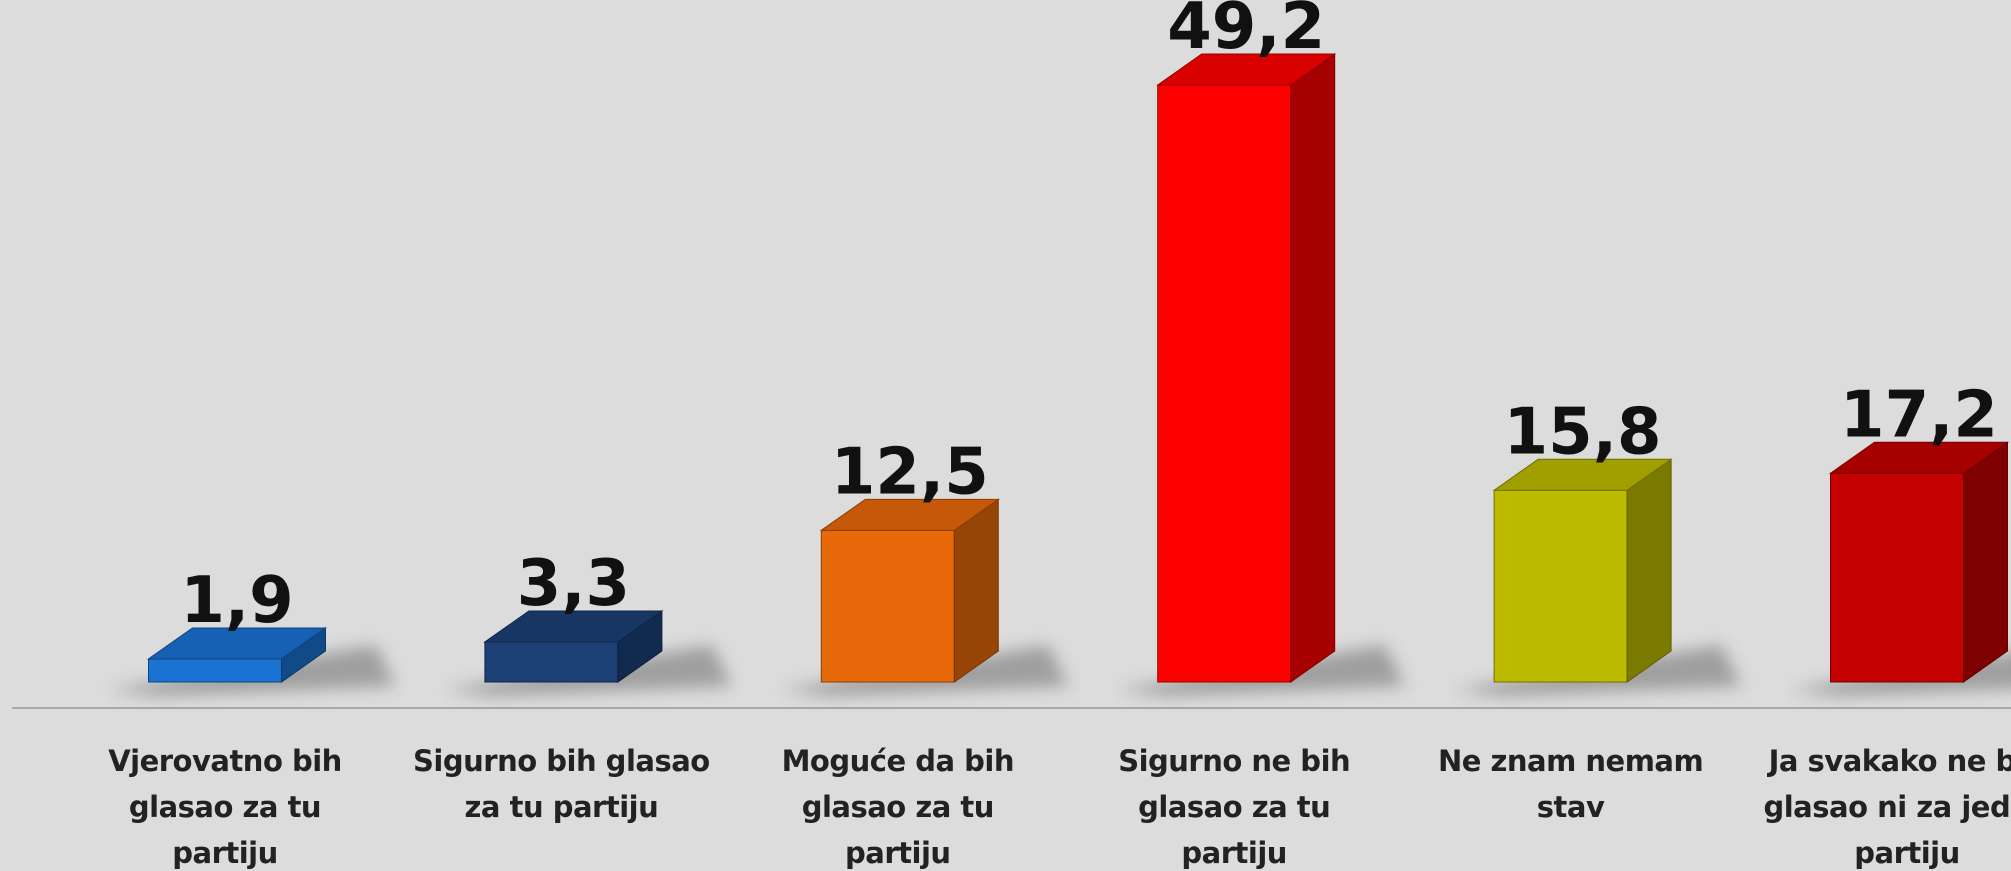 This screenshot has width=2011, height=871. I want to click on category-label: Moguće da bih glasao za tu partiju, so click(898, 807).